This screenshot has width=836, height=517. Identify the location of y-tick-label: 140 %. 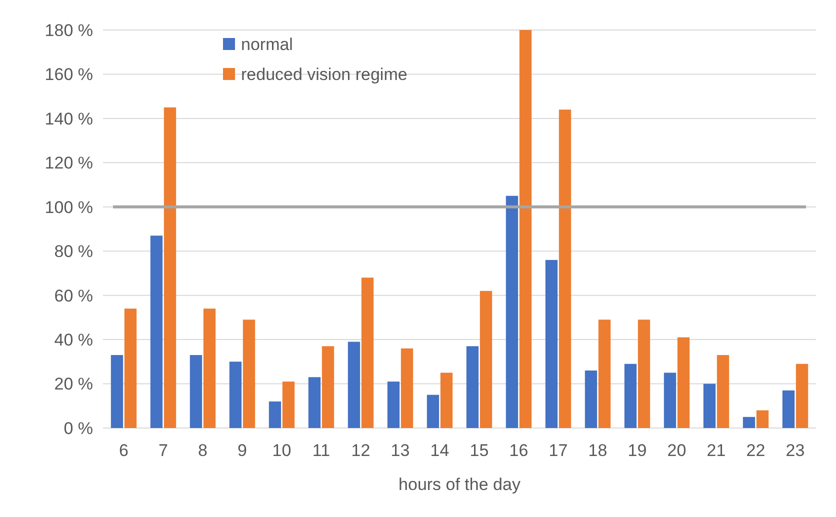
(68, 118).